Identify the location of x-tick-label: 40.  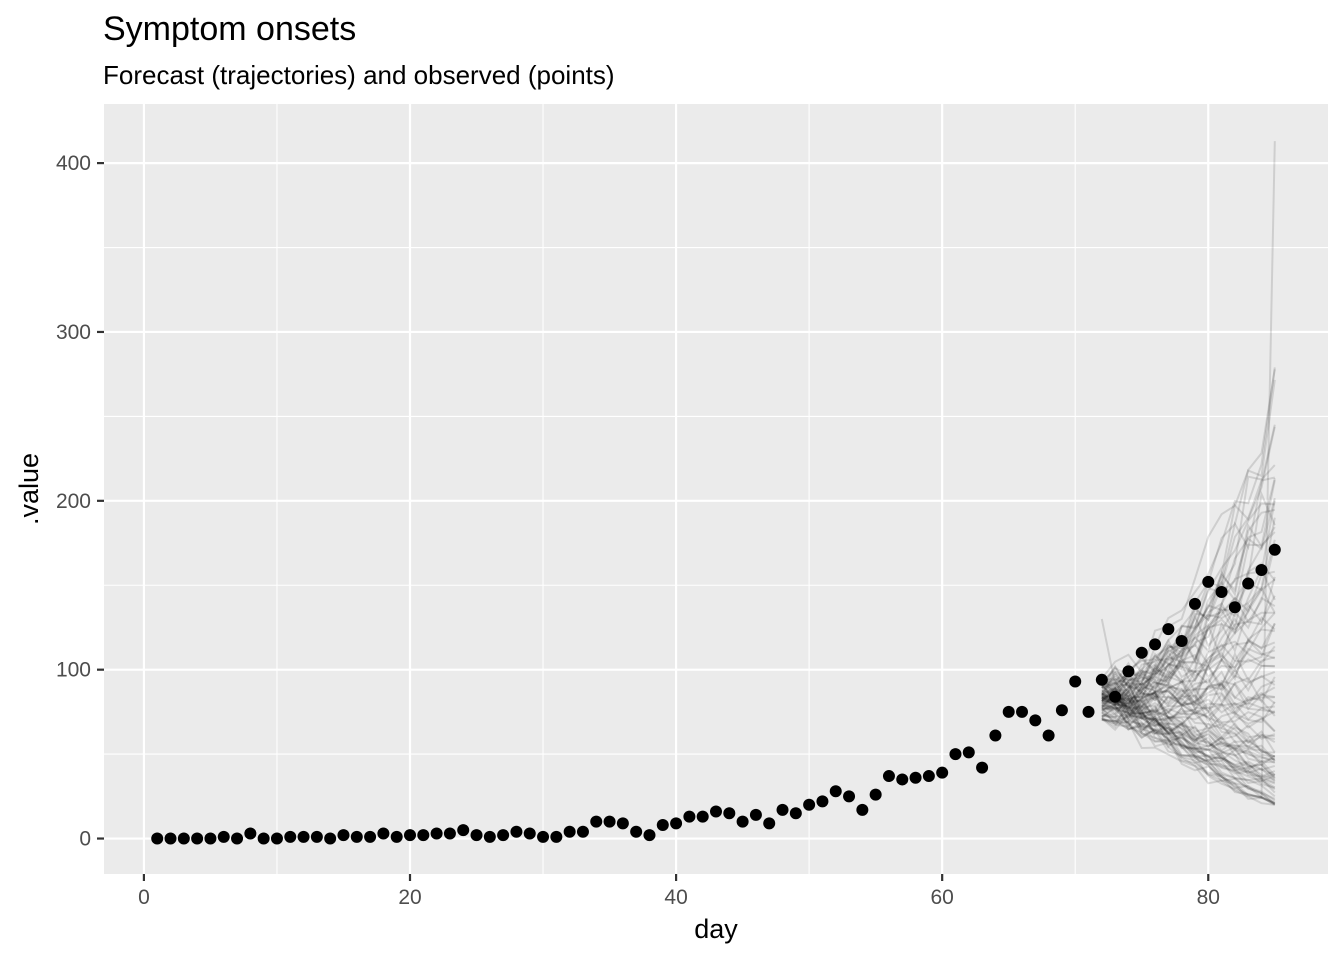
(675, 897).